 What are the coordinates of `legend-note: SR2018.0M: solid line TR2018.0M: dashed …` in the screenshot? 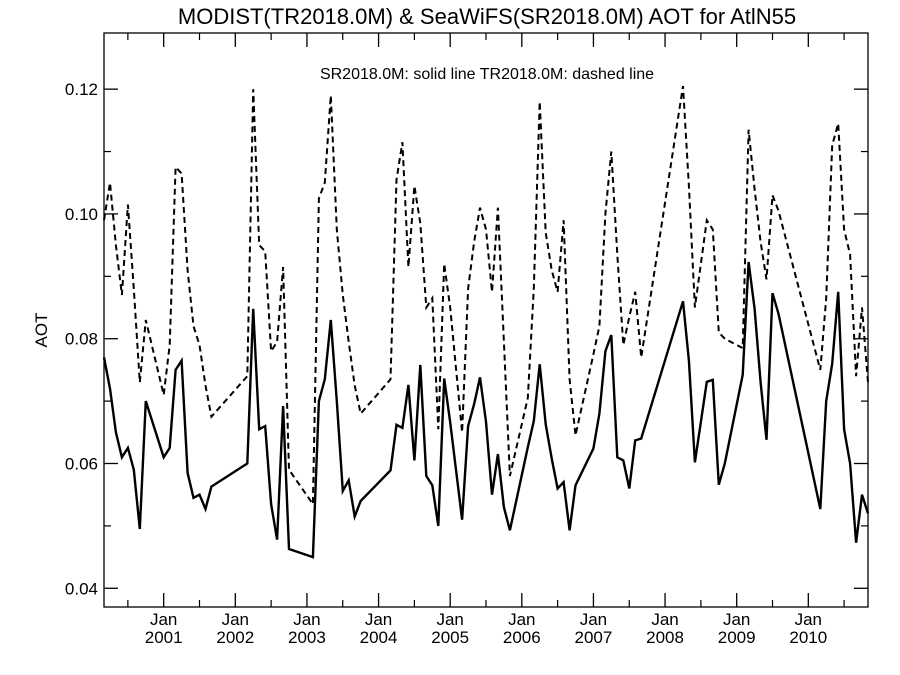 It's located at (487, 74).